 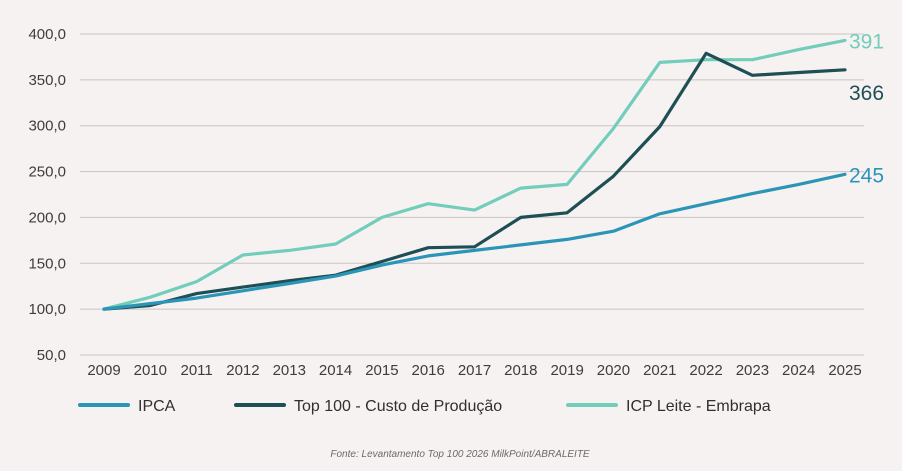 What do you see at coordinates (150, 370) in the screenshot?
I see `x-tick-label: 2010` at bounding box center [150, 370].